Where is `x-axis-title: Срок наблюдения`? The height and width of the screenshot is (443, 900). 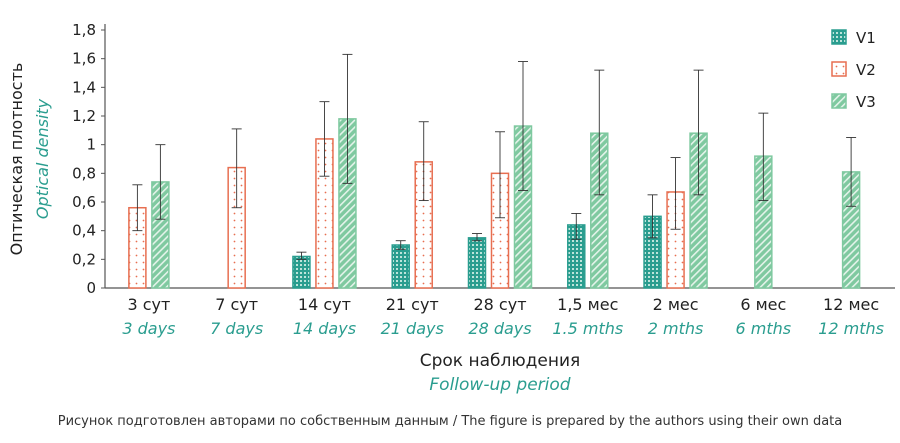 x-axis-title: Срок наблюдения is located at coordinates (500, 361).